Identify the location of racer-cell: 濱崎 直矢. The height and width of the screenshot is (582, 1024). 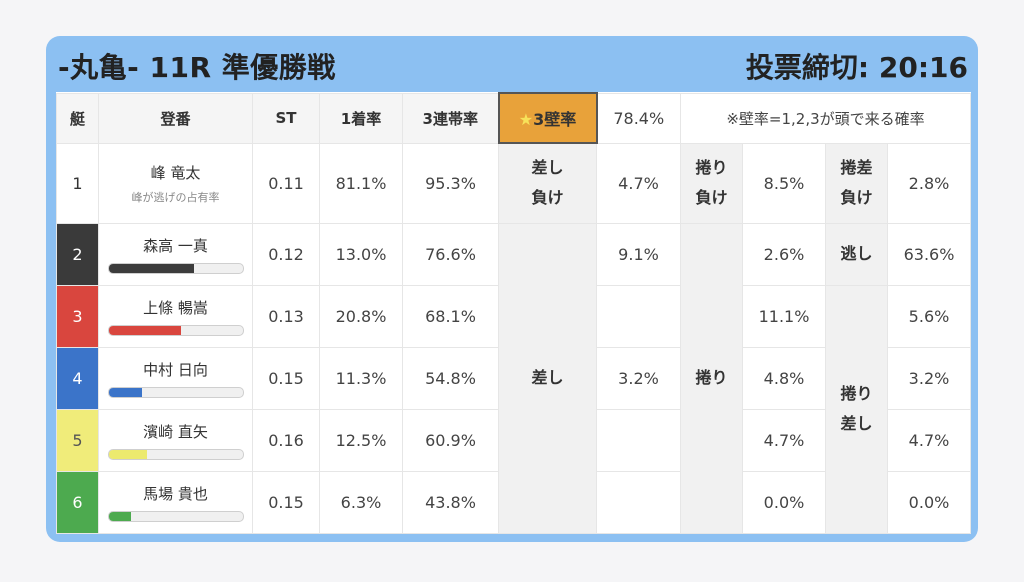
(175, 440).